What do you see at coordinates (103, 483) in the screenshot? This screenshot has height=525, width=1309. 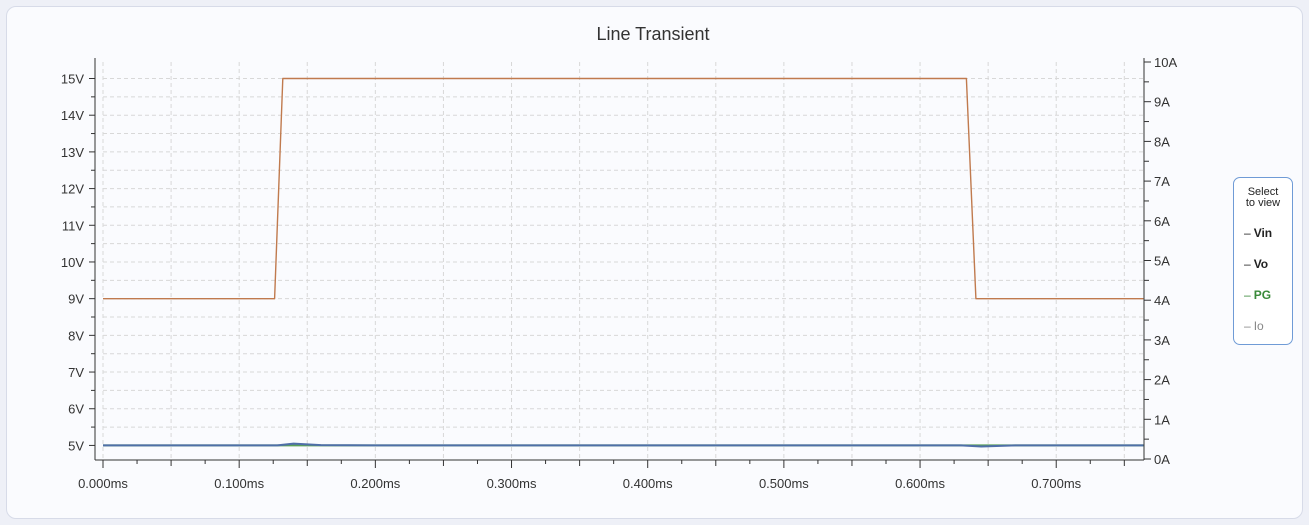 I see `x-tick-label: 0.000ms` at bounding box center [103, 483].